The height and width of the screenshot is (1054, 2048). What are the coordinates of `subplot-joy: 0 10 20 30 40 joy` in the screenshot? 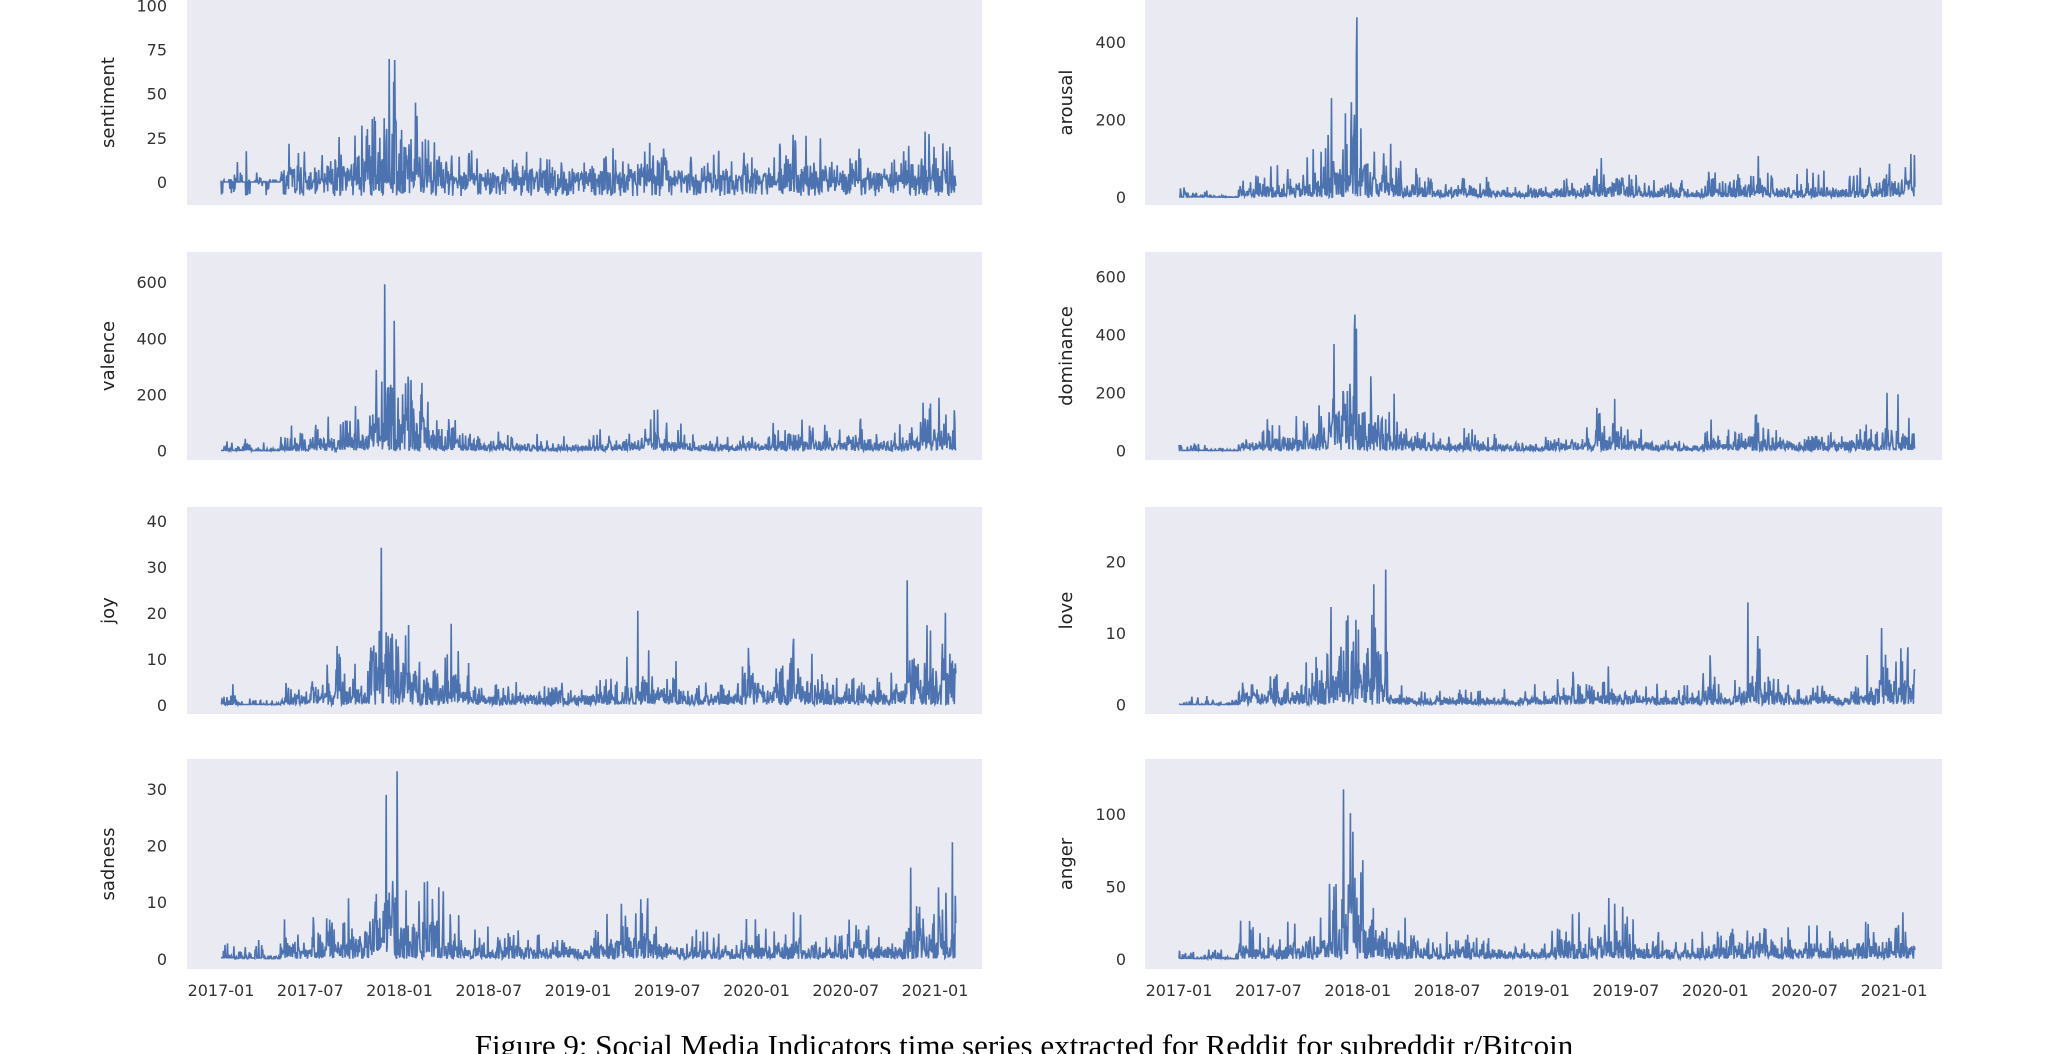 It's located at (540, 611).